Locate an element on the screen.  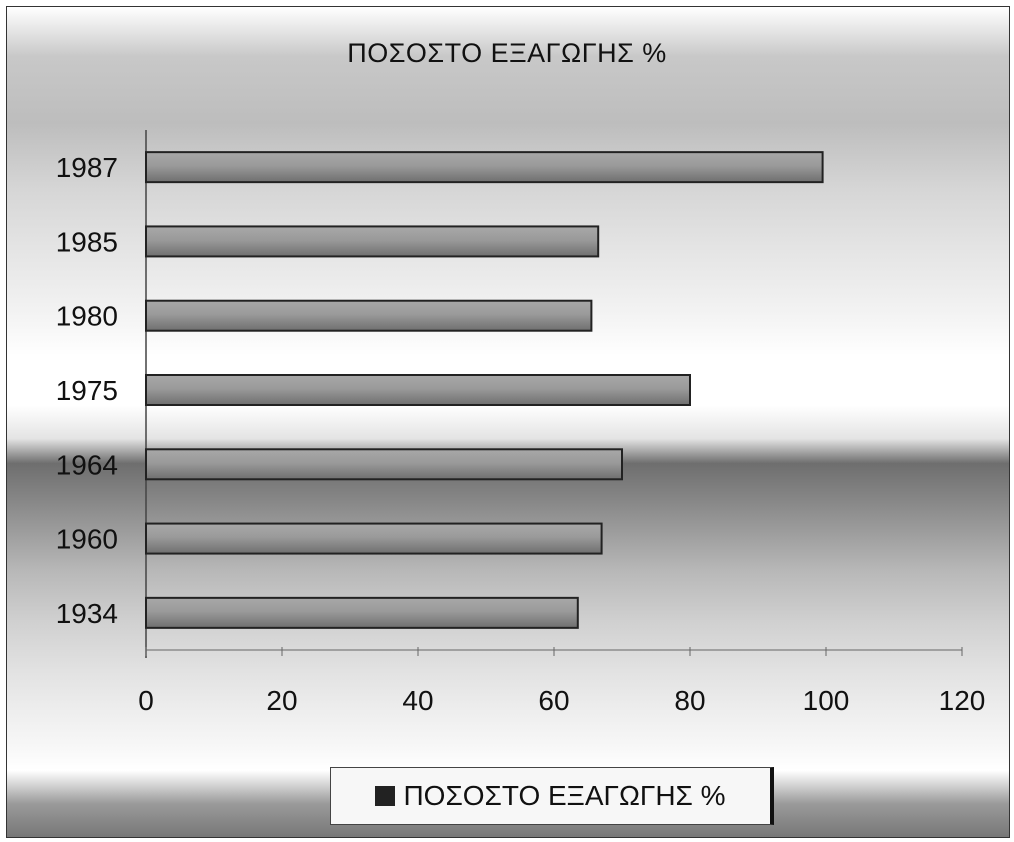
y-tick-label: 1980 is located at coordinates (87, 316).